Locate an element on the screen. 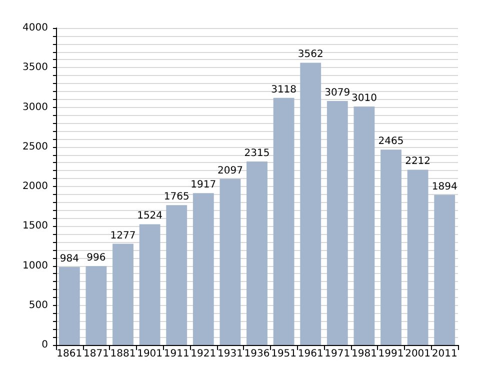  x-tick-label: 1921 is located at coordinates (203, 354).